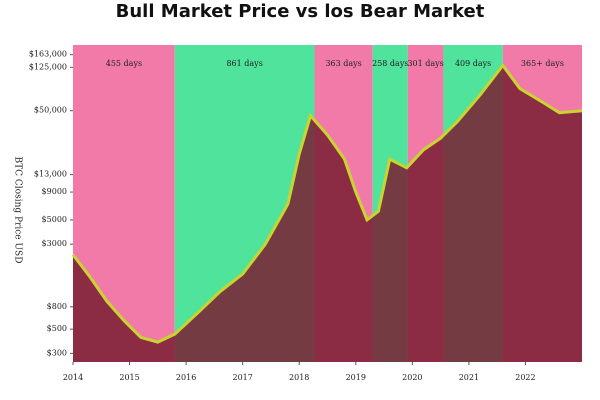 Image resolution: width=600 pixels, height=400 pixels. I want to click on x-tick-label: 2021, so click(469, 377).